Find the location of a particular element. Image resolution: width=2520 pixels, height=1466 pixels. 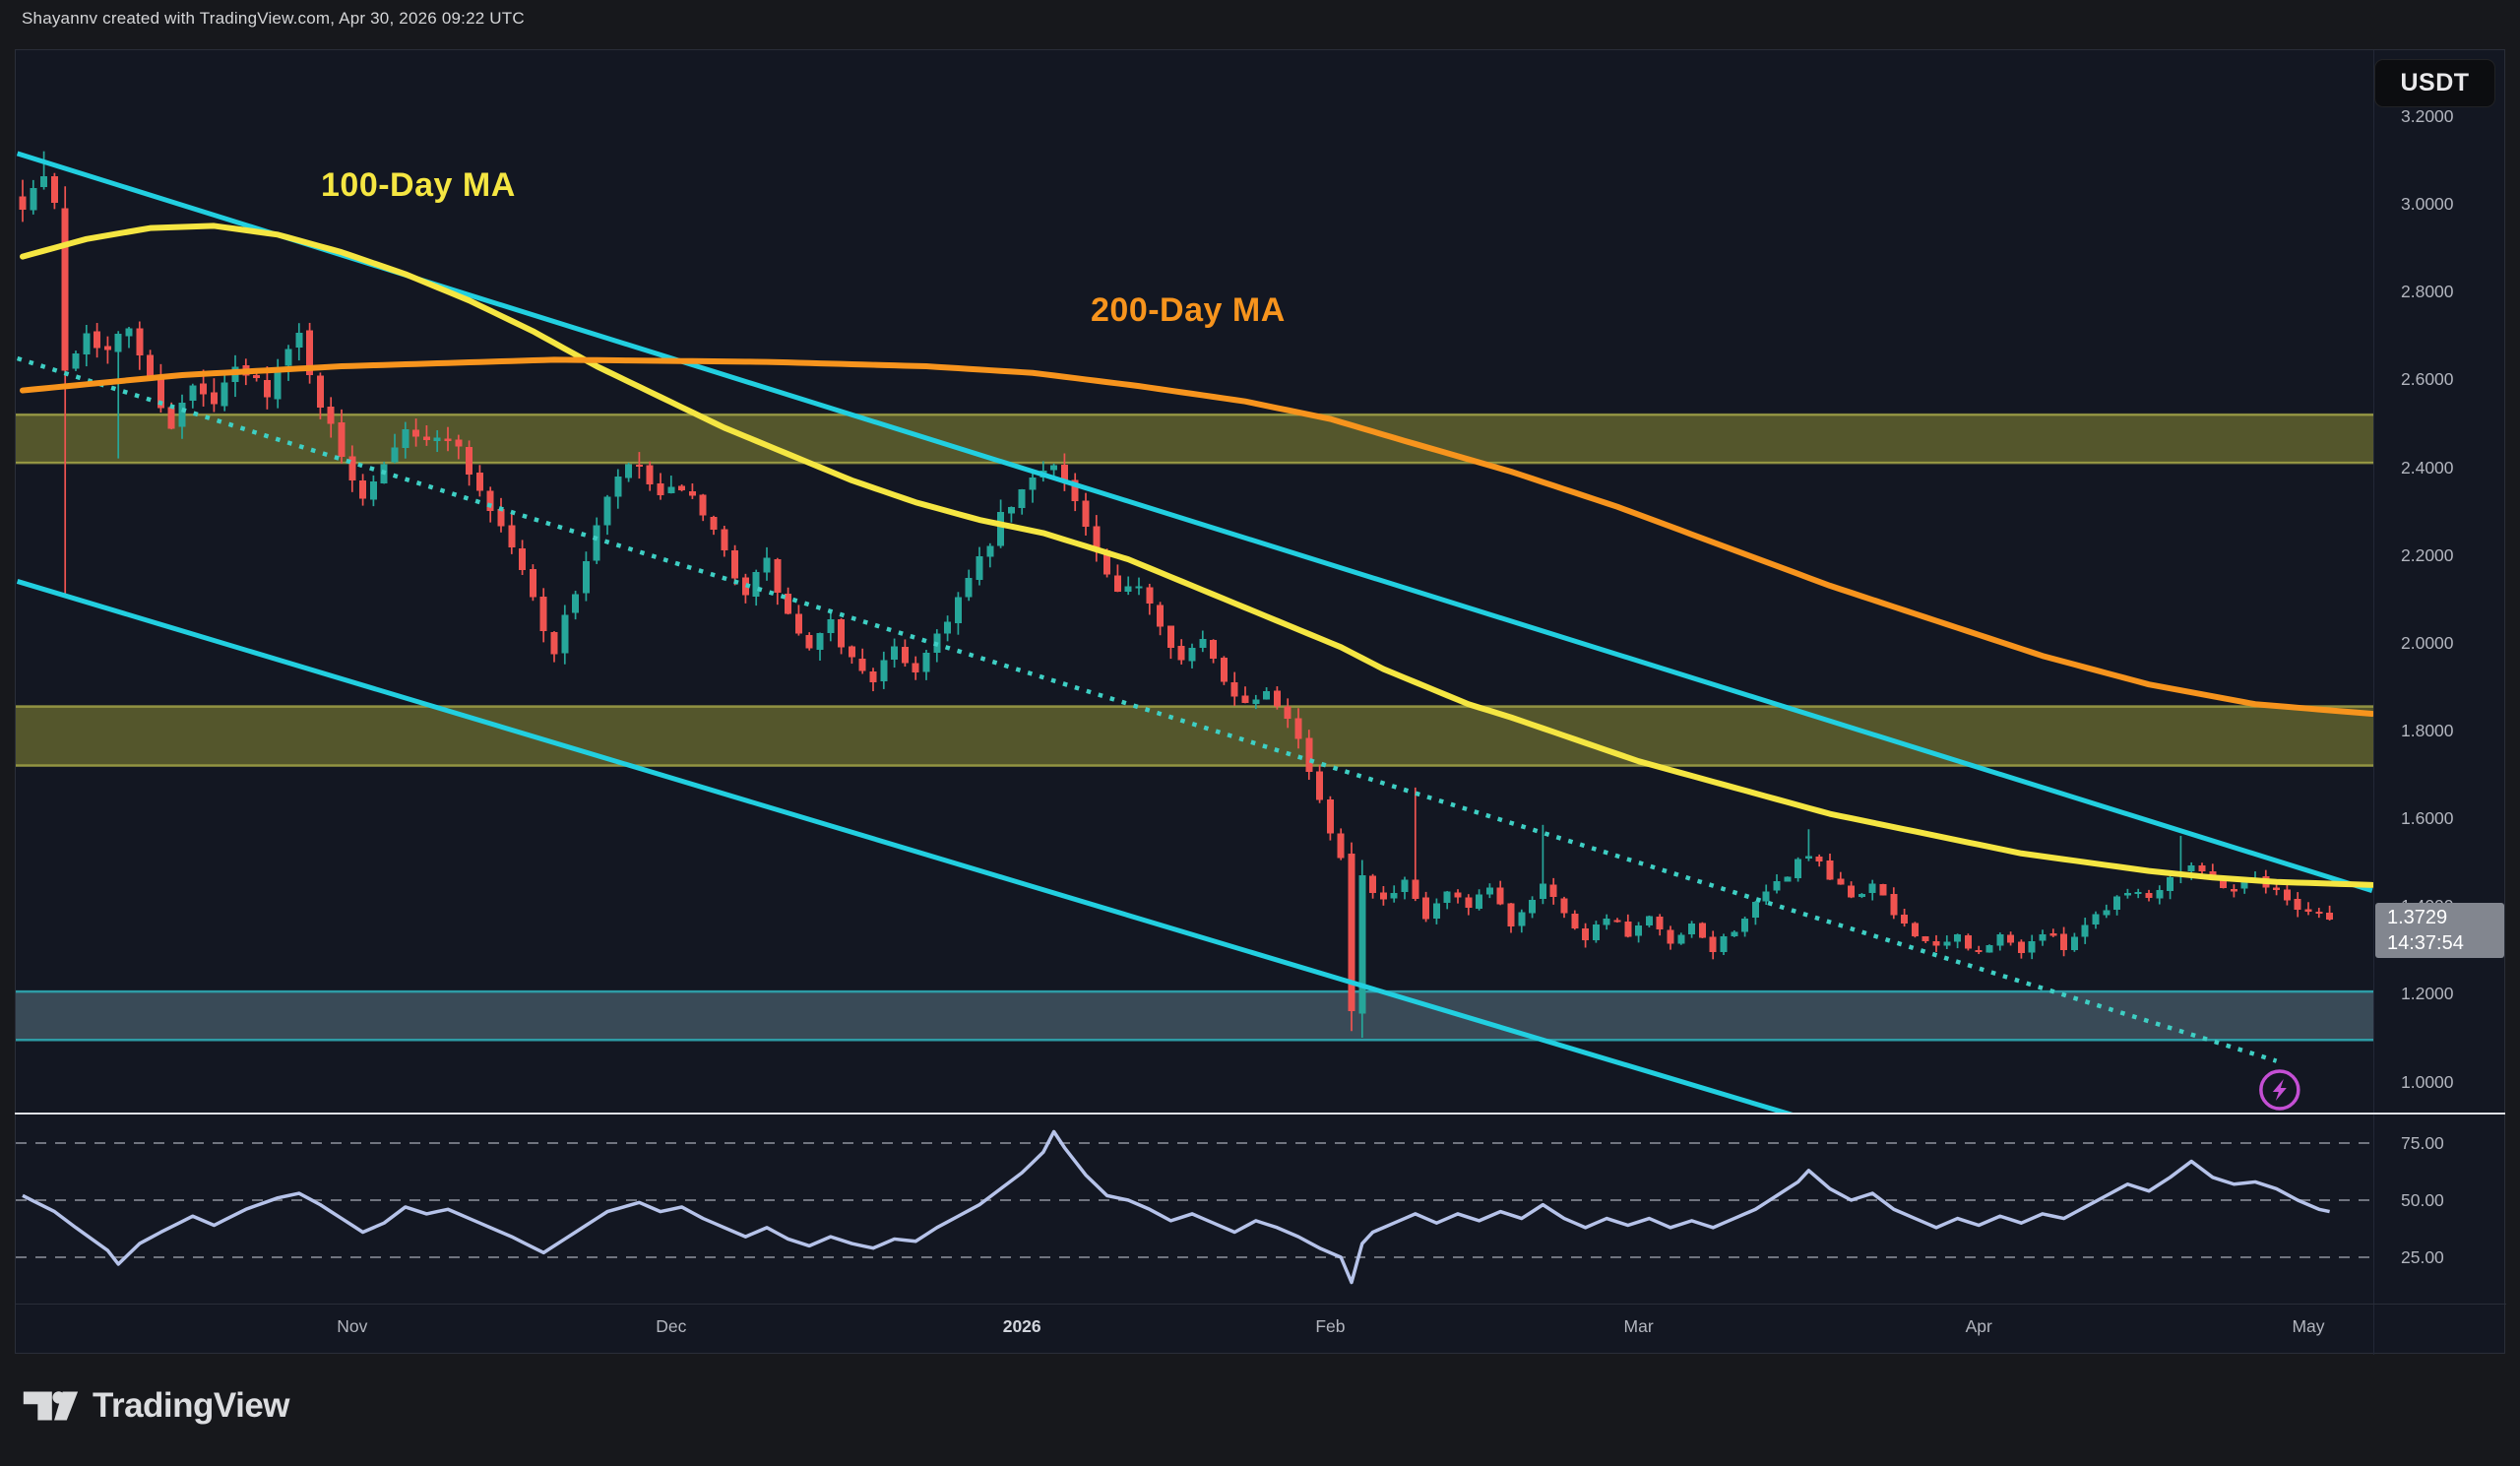

price-label-3.0000: 3.0000 is located at coordinates (2427, 205).